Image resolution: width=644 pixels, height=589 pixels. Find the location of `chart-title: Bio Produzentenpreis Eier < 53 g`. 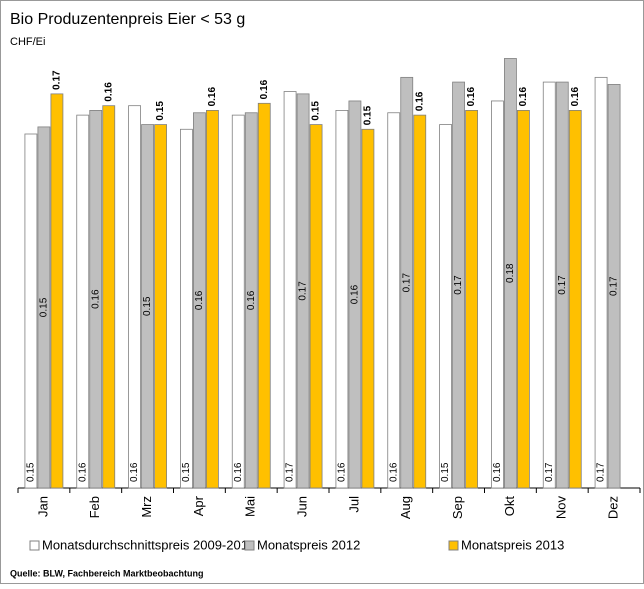

chart-title: Bio Produzentenpreis Eier < 53 g is located at coordinates (127, 19).